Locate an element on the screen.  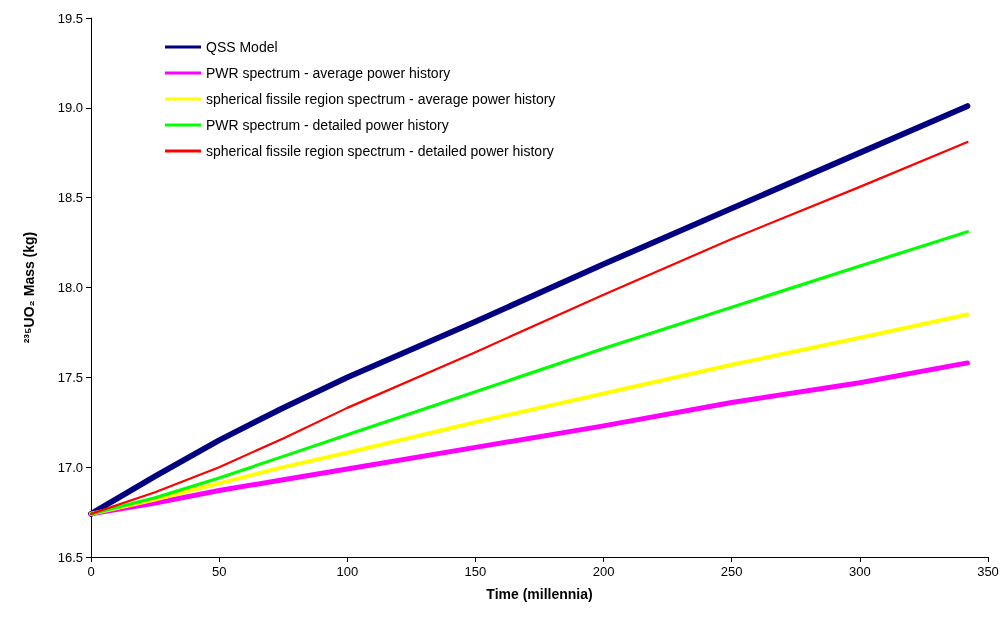
x-tick-label: 200 is located at coordinates (603, 571).